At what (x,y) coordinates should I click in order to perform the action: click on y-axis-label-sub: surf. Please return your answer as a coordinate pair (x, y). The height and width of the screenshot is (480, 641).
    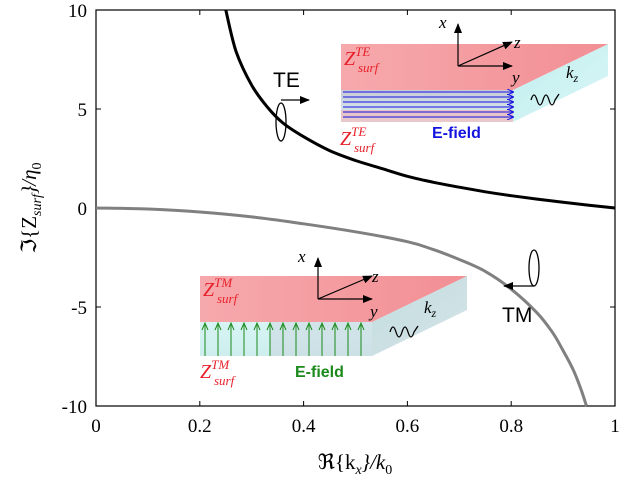
    Looking at the image, I should click on (37, 204).